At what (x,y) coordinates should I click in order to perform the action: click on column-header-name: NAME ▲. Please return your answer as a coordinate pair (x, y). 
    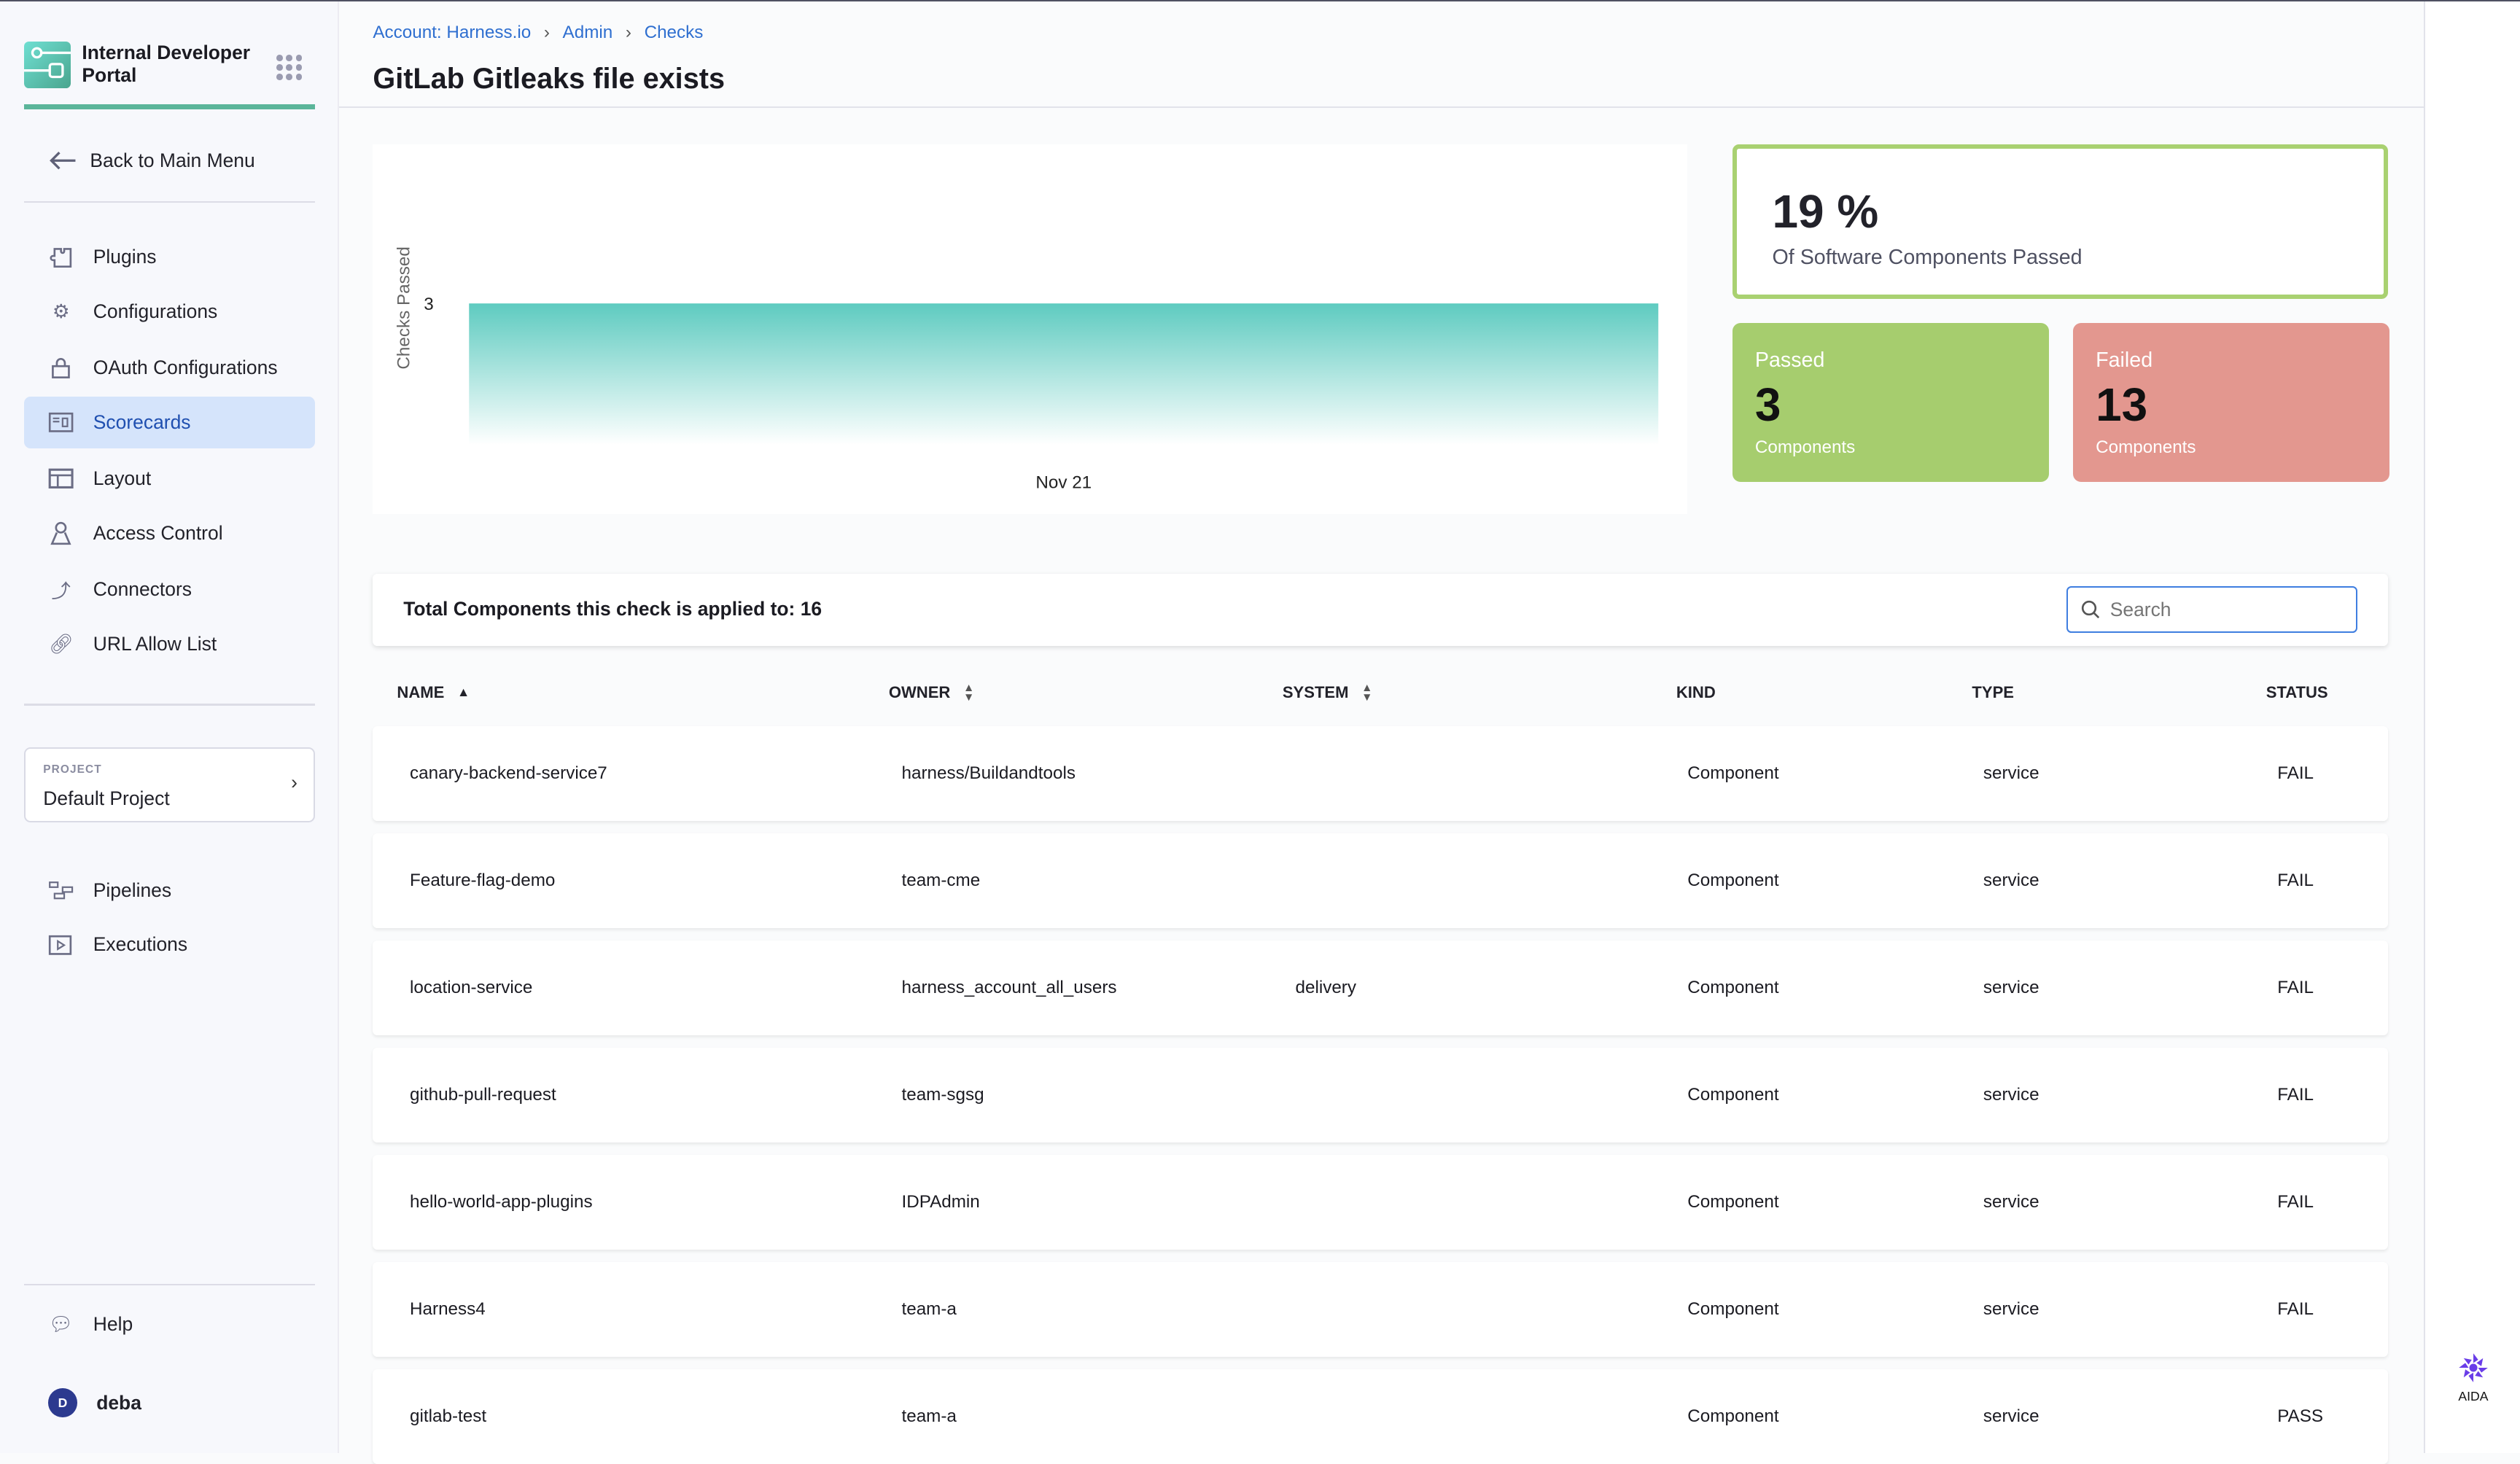
    Looking at the image, I should click on (433, 692).